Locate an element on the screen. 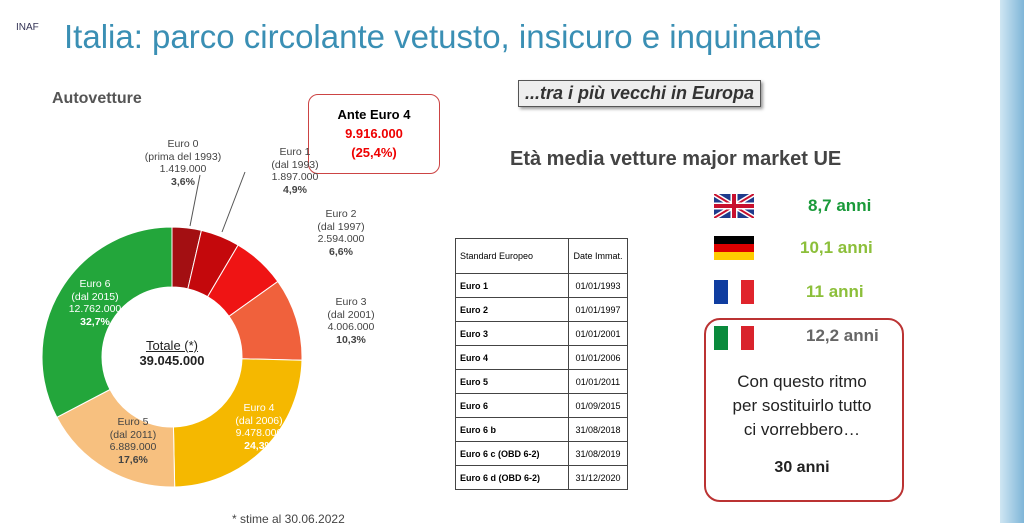  segment-label: Euro 2 (dal 1997) 2.594.000 6,6% is located at coordinates (341, 233).